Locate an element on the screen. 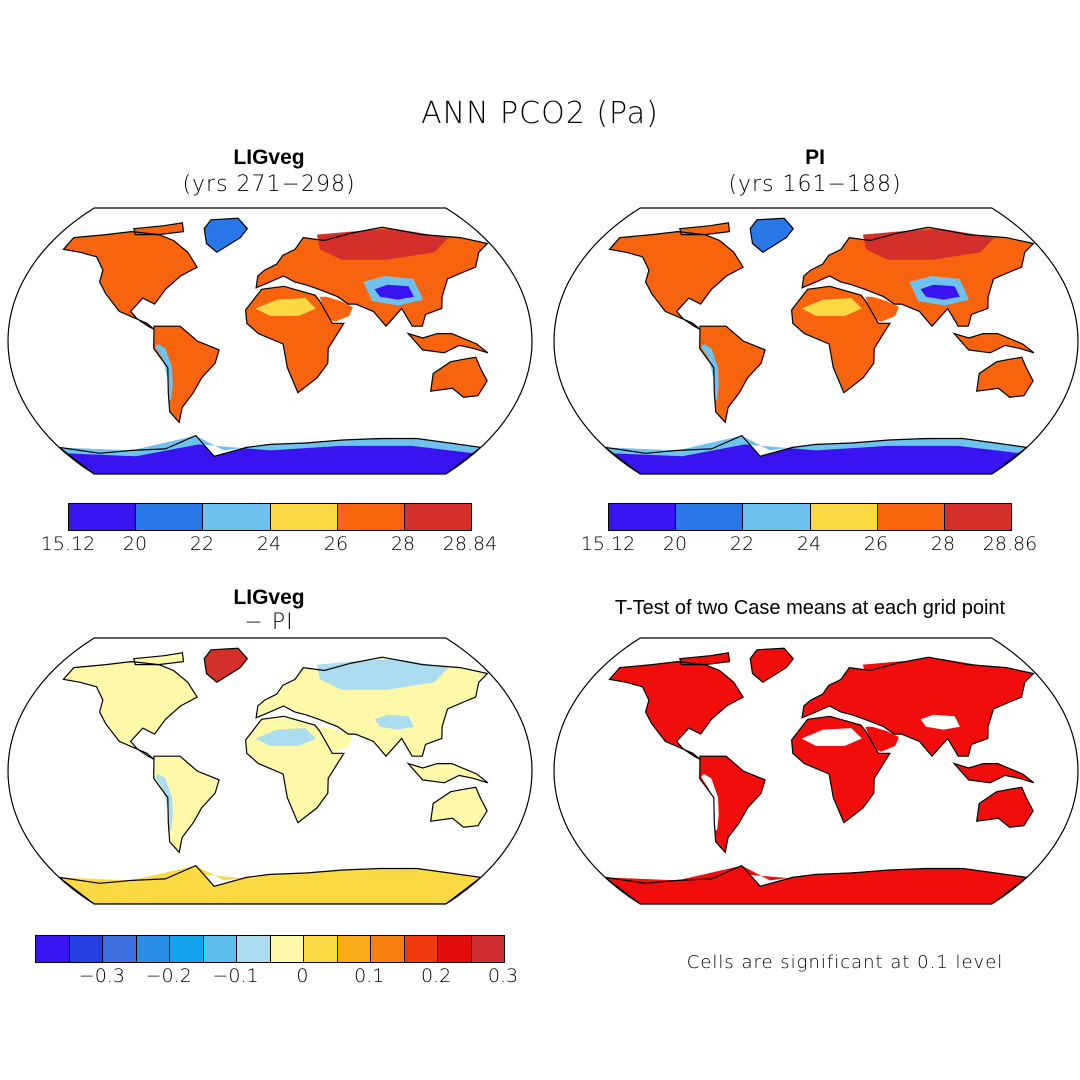 This screenshot has width=1080, height=1080. colorbar-tick-label: 0.2 is located at coordinates (436, 976).